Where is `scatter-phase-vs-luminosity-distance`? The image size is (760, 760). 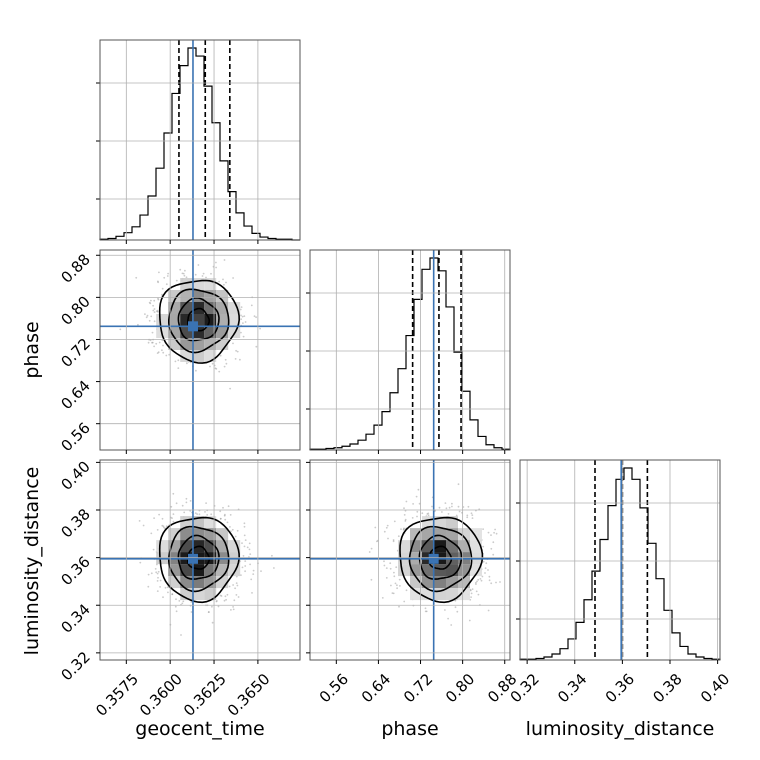 scatter-phase-vs-luminosity-distance is located at coordinates (410, 560).